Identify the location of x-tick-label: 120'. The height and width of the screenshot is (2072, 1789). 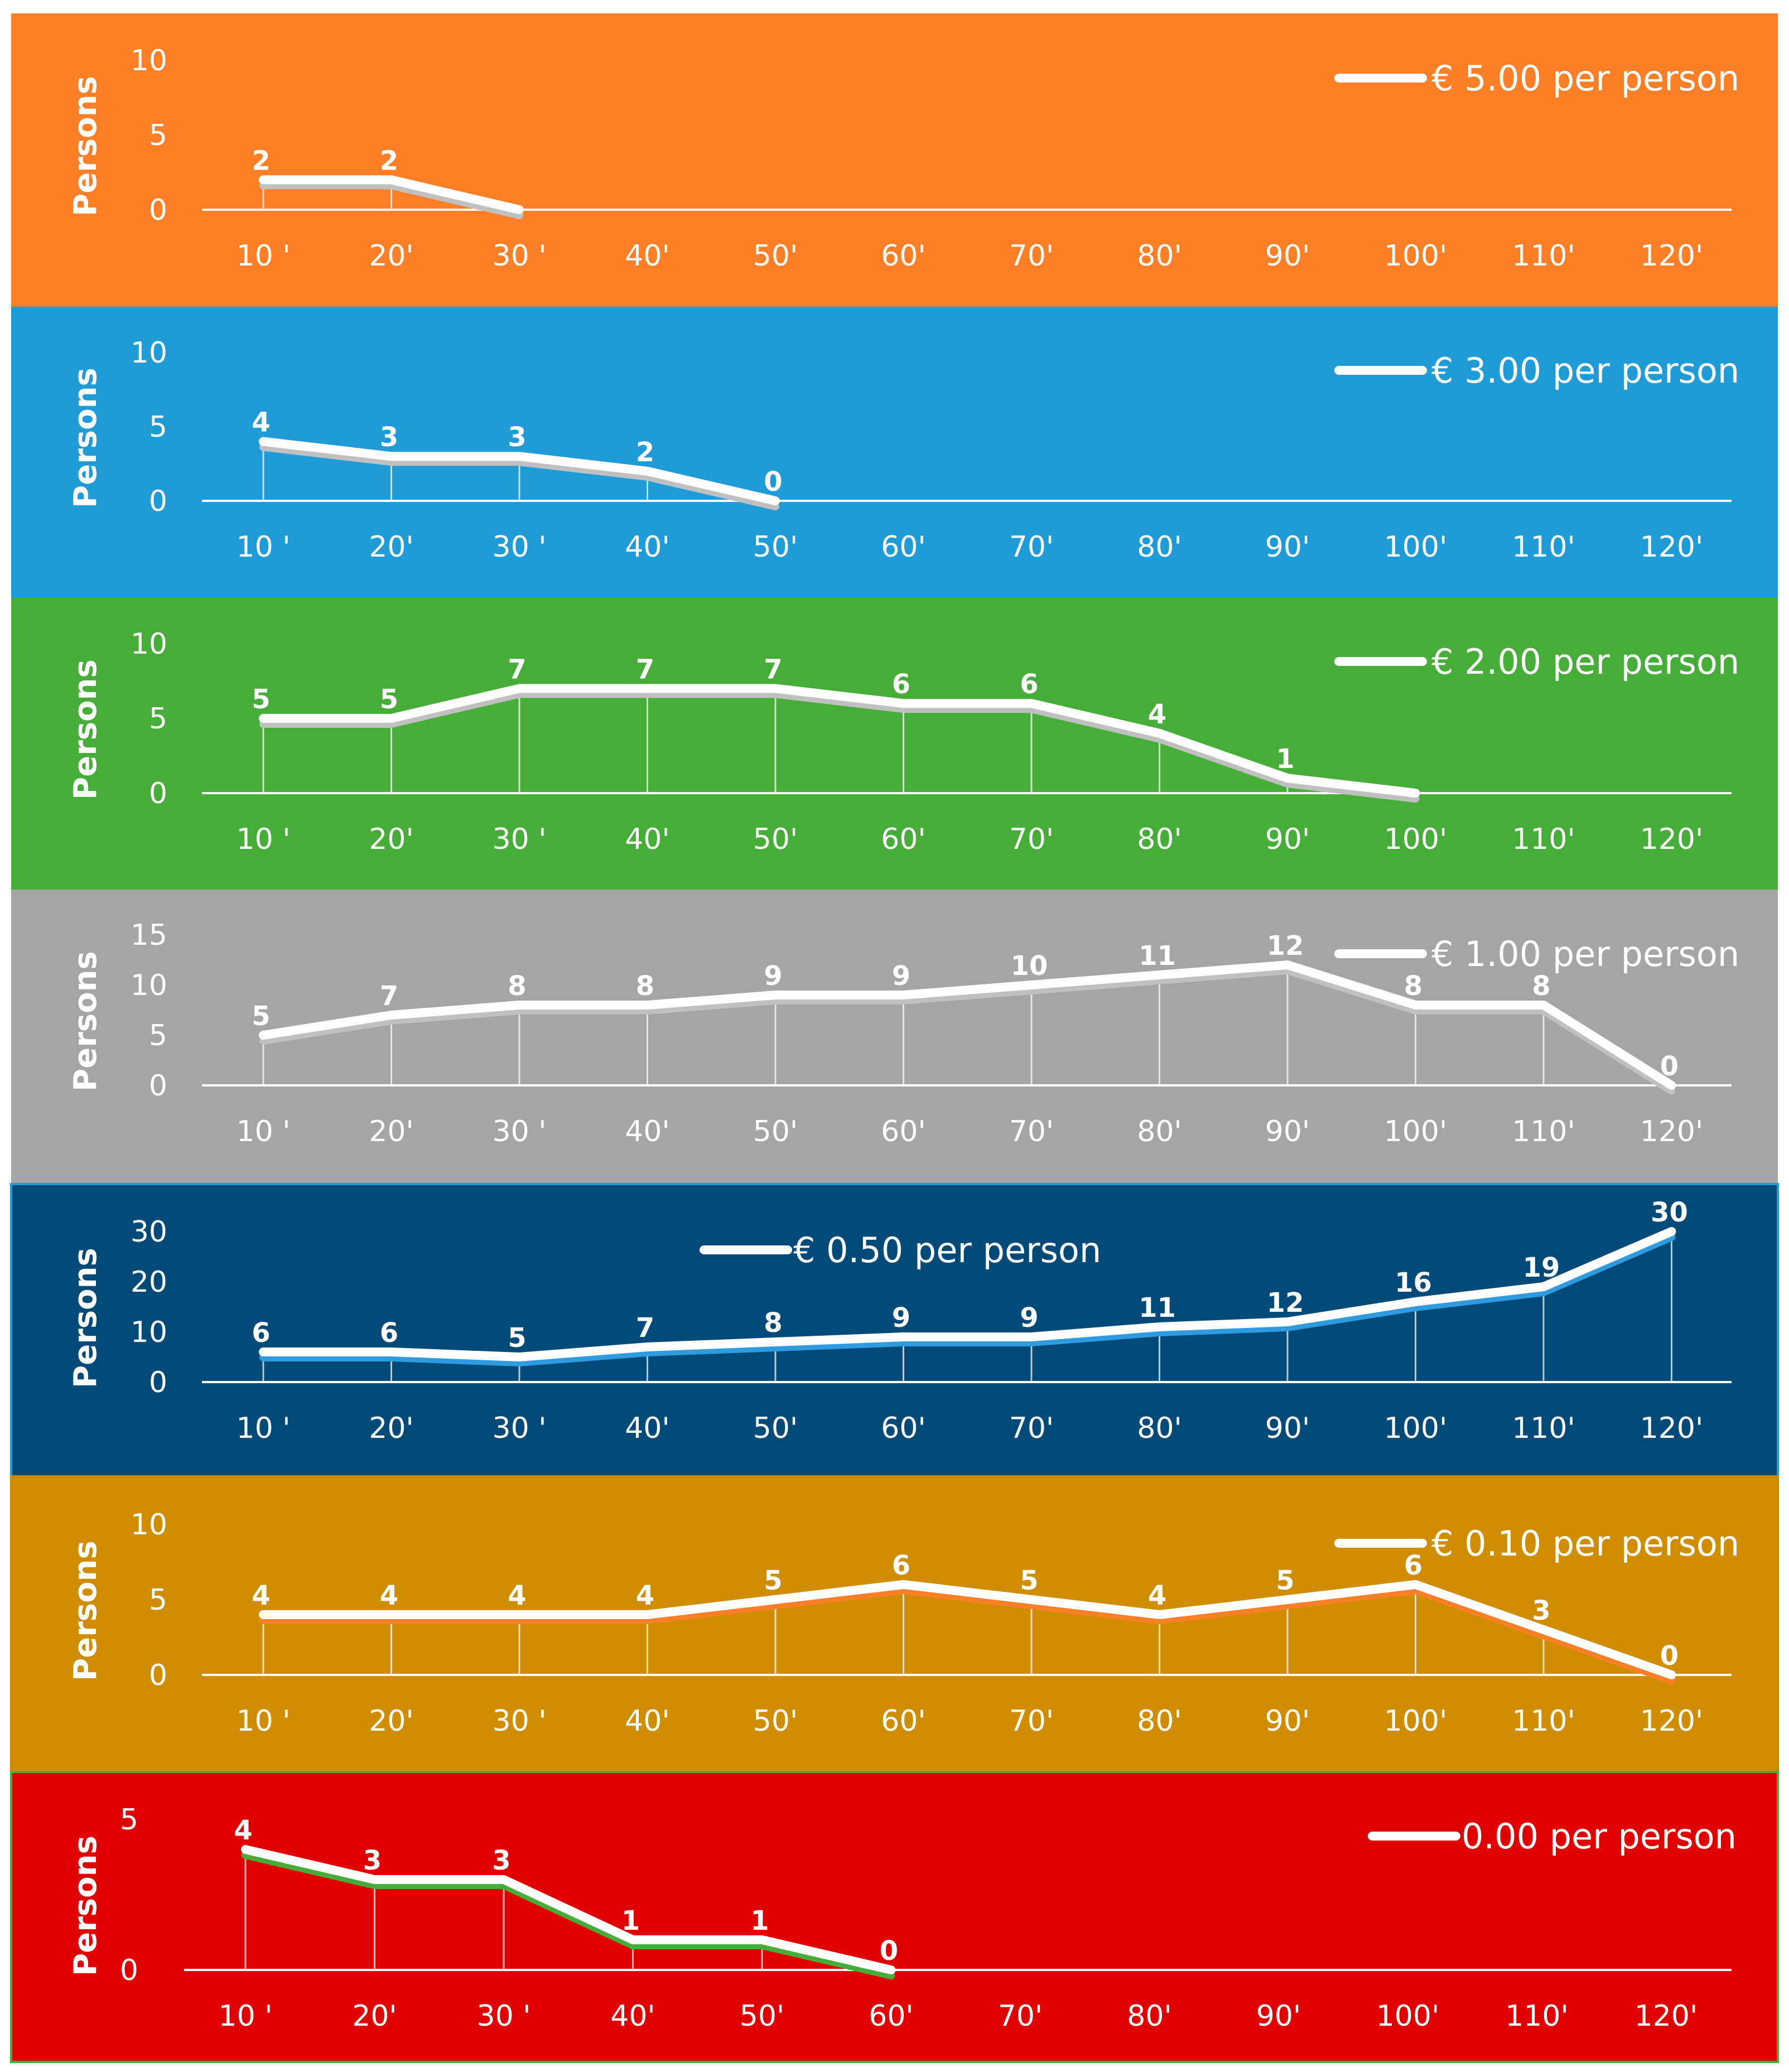
(1672, 547).